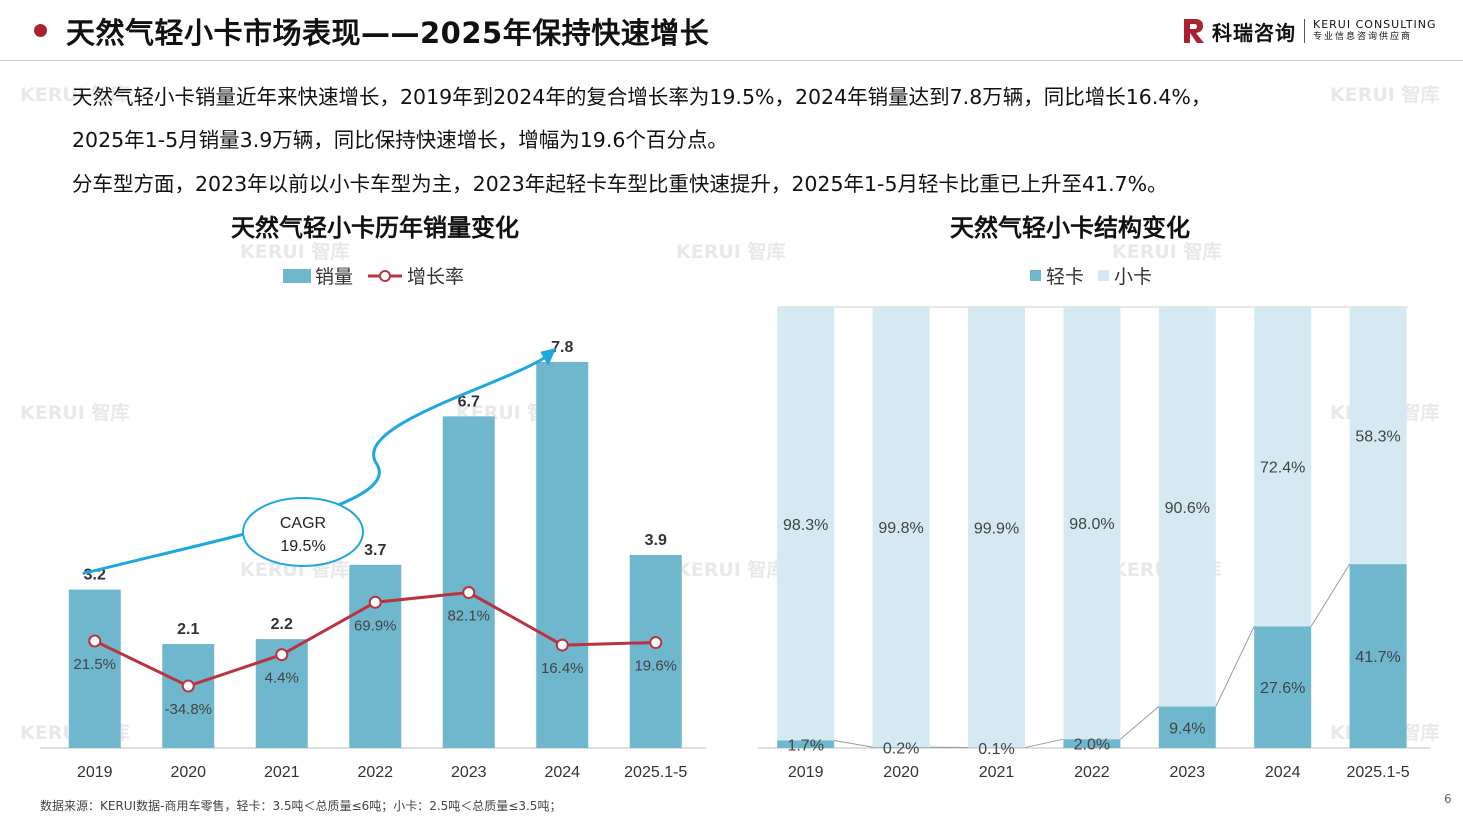 This screenshot has width=1463, height=820. What do you see at coordinates (1304, 31) in the screenshot?
I see `logo-divider` at bounding box center [1304, 31].